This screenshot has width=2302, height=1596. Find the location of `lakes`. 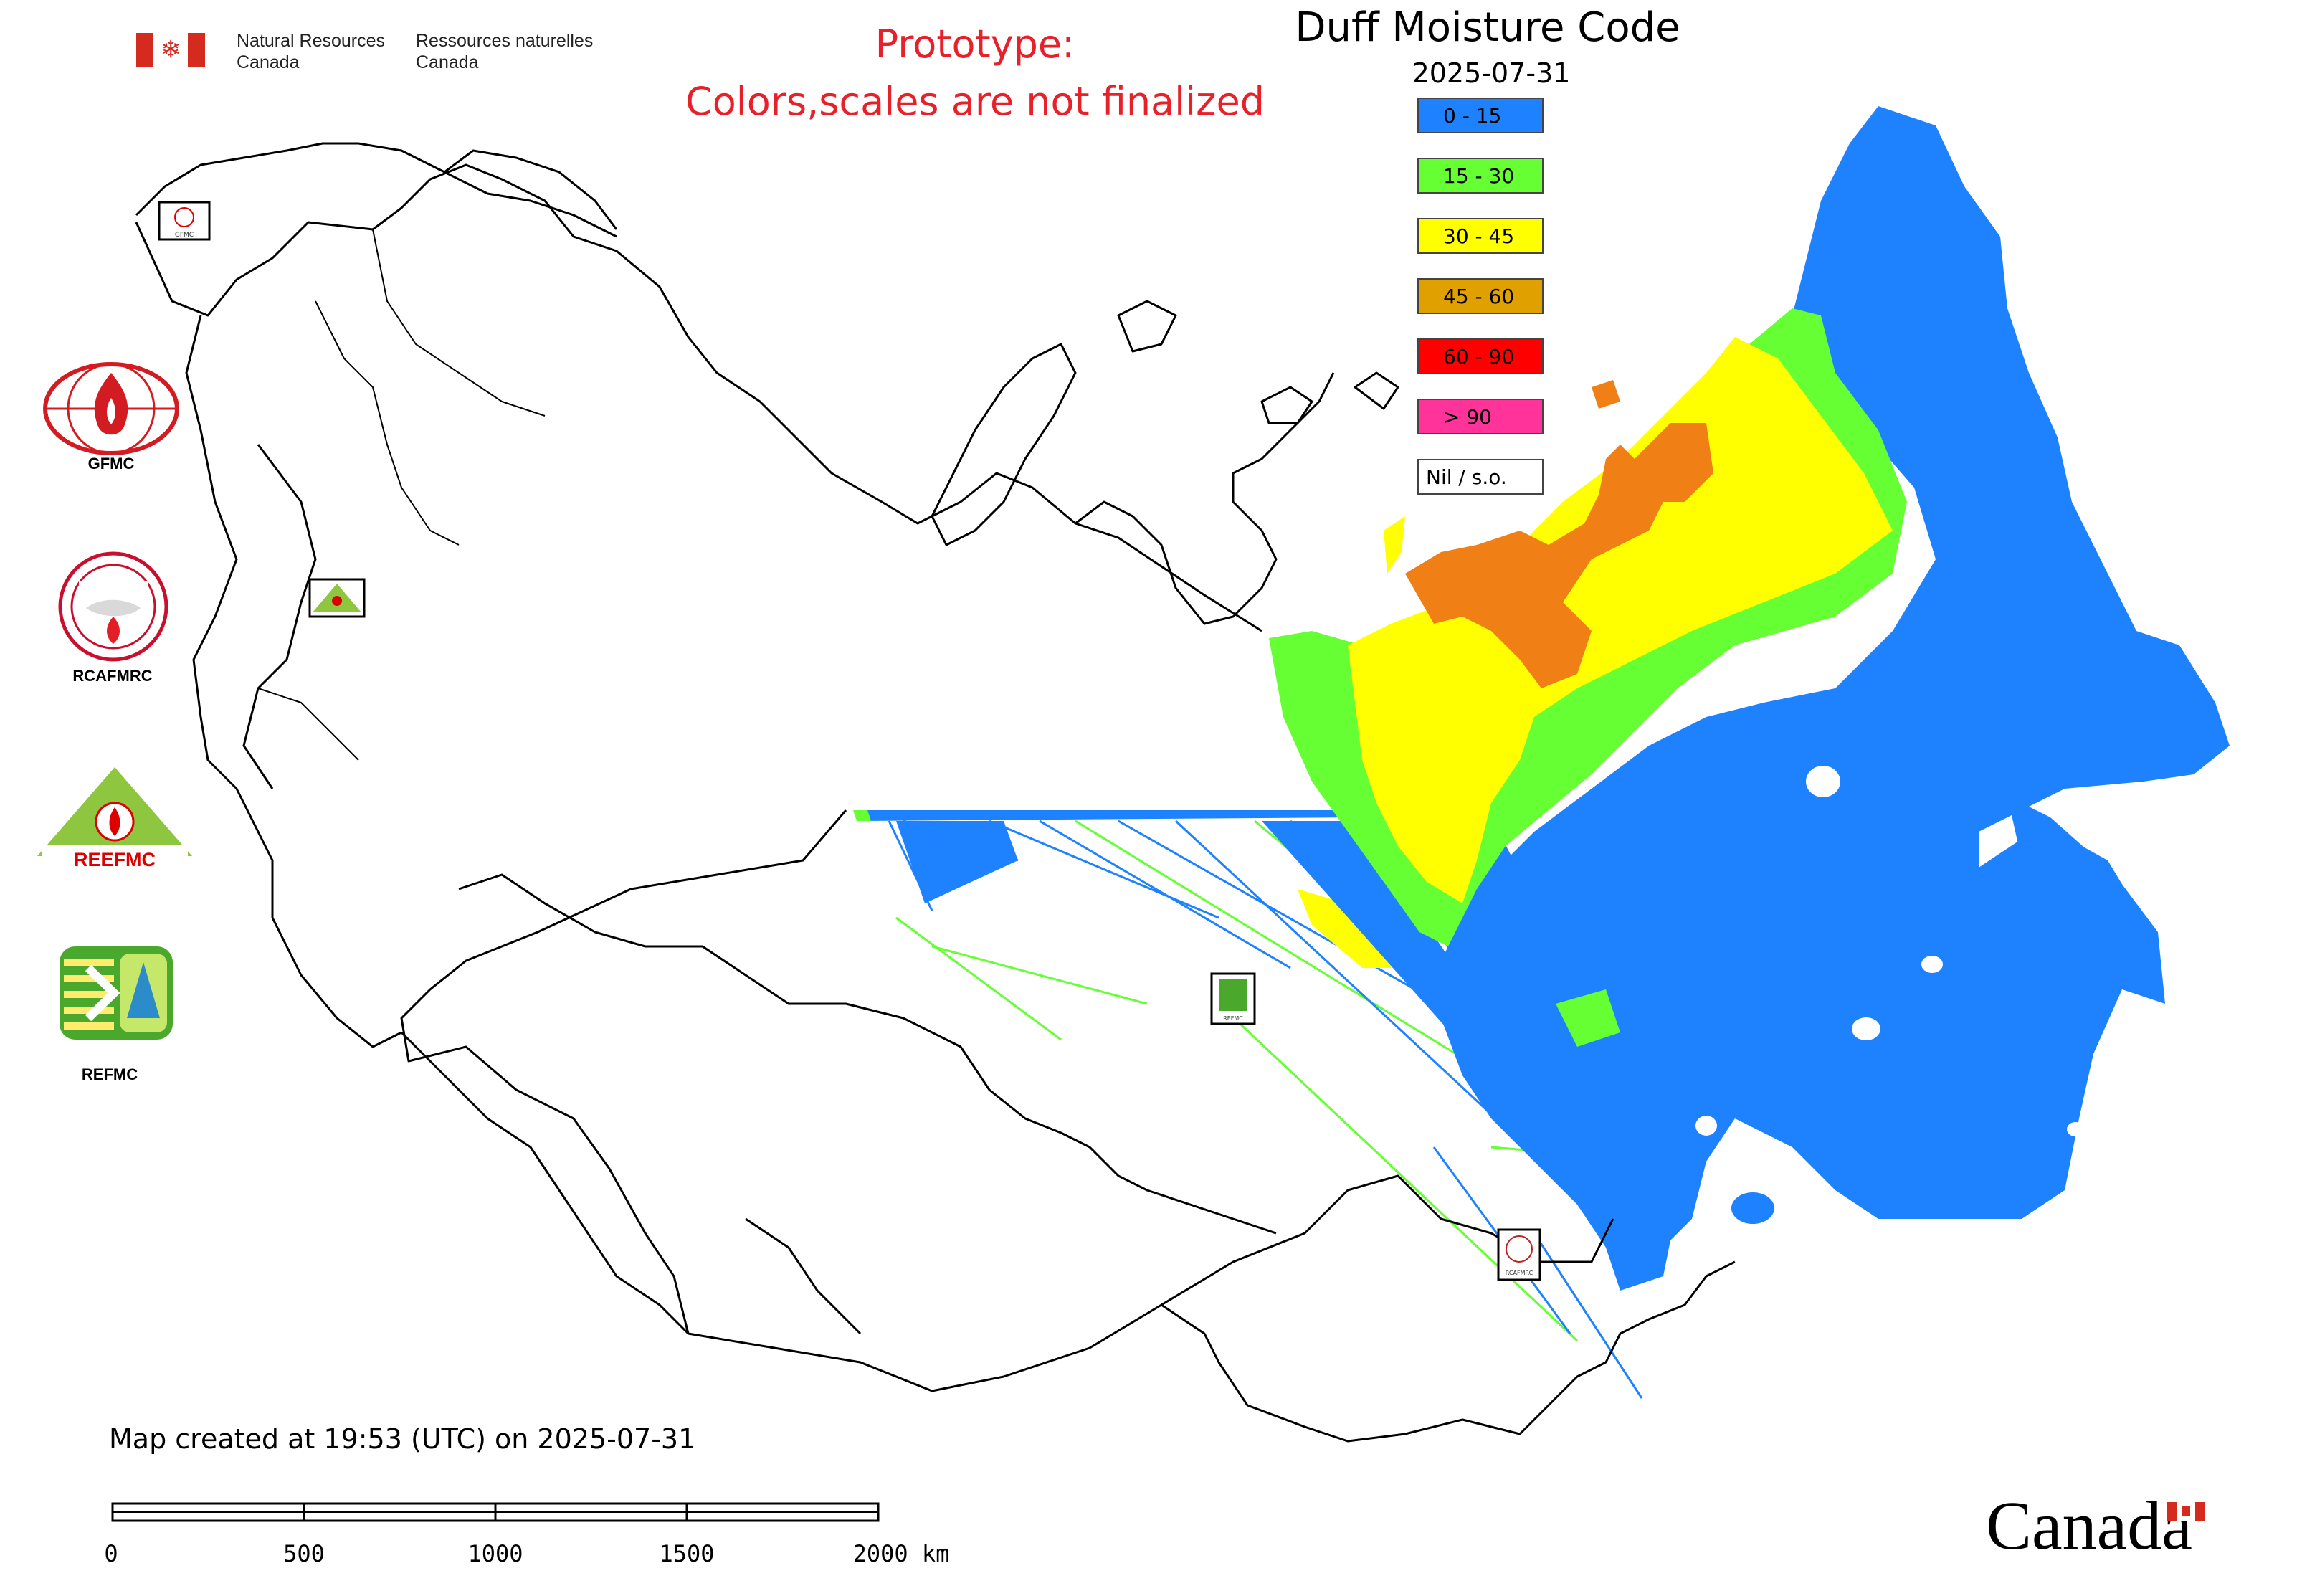

lakes is located at coordinates (1889, 951).